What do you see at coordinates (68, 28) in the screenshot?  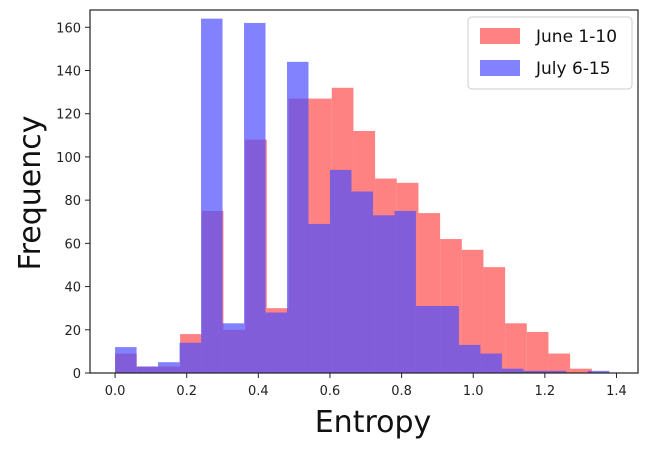 I see `y-tick-label: 160` at bounding box center [68, 28].